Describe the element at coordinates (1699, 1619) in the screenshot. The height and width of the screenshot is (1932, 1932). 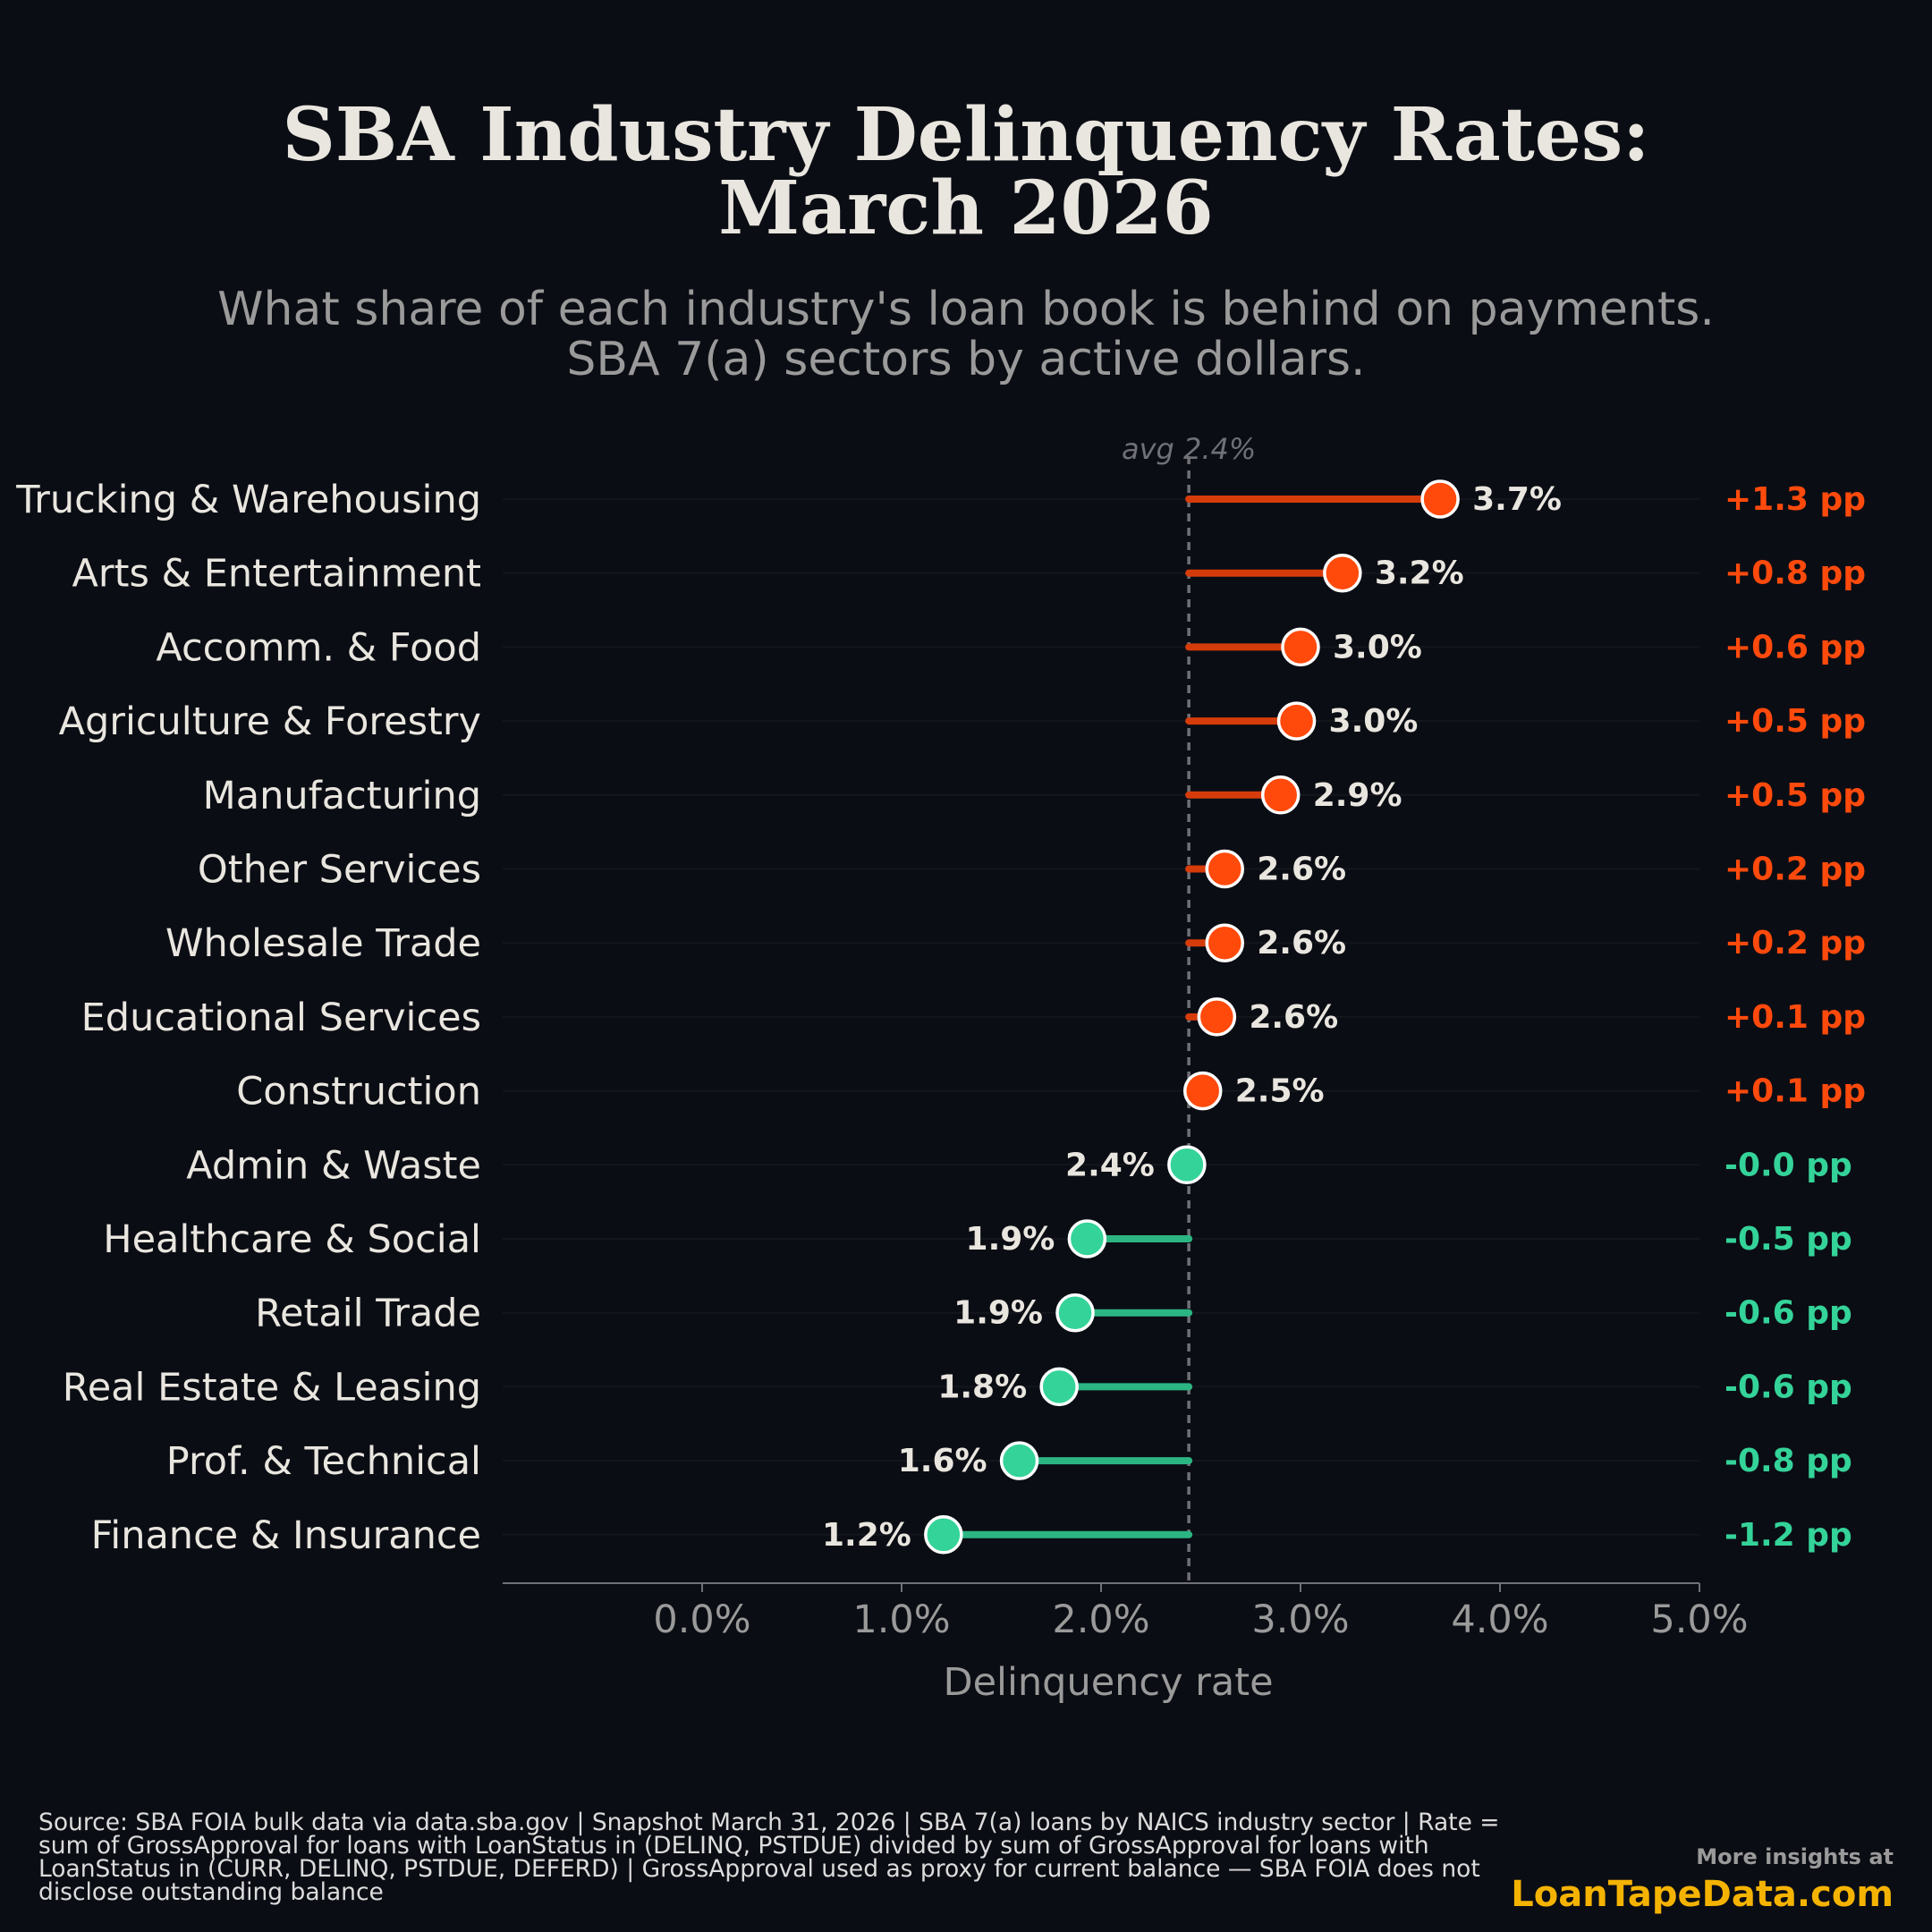
I see `x-tick-label: 5.0%` at that location.